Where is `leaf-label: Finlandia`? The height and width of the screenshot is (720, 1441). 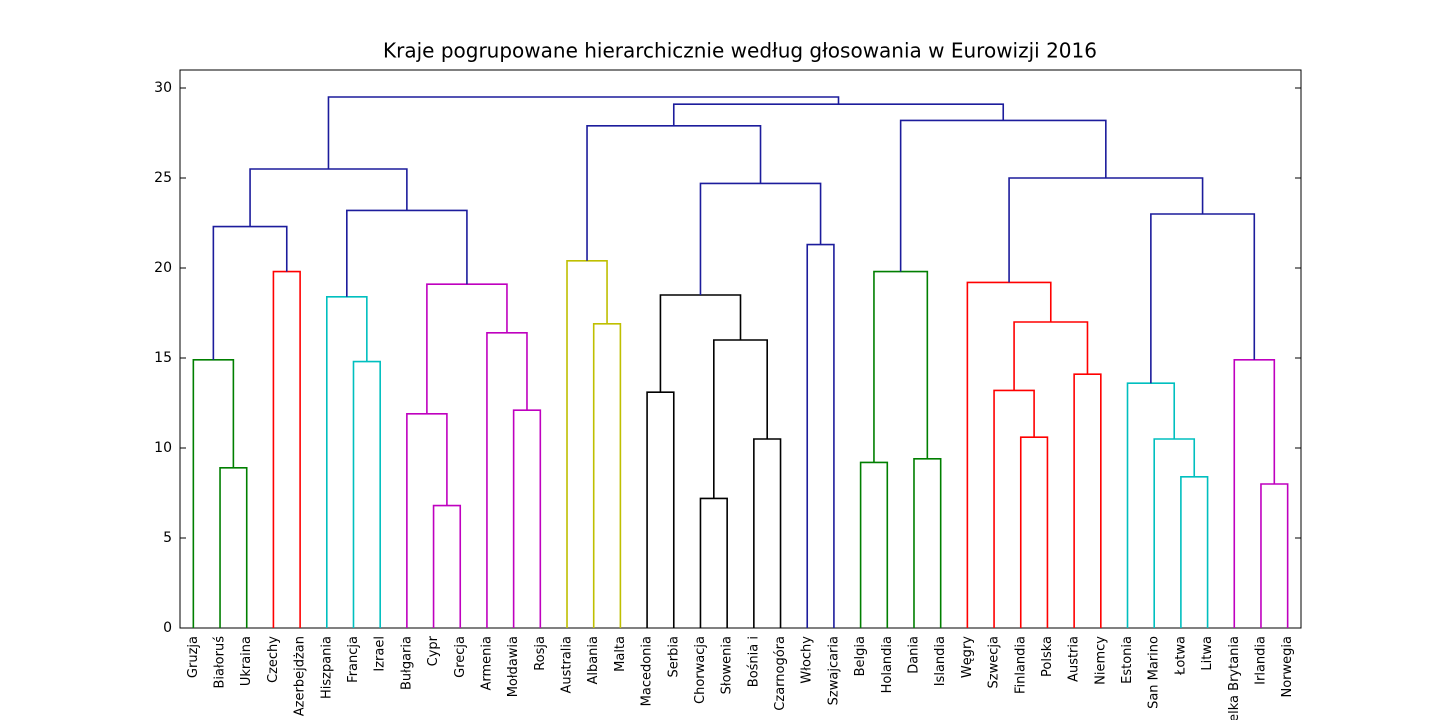
leaf-label: Finlandia is located at coordinates (1020, 665).